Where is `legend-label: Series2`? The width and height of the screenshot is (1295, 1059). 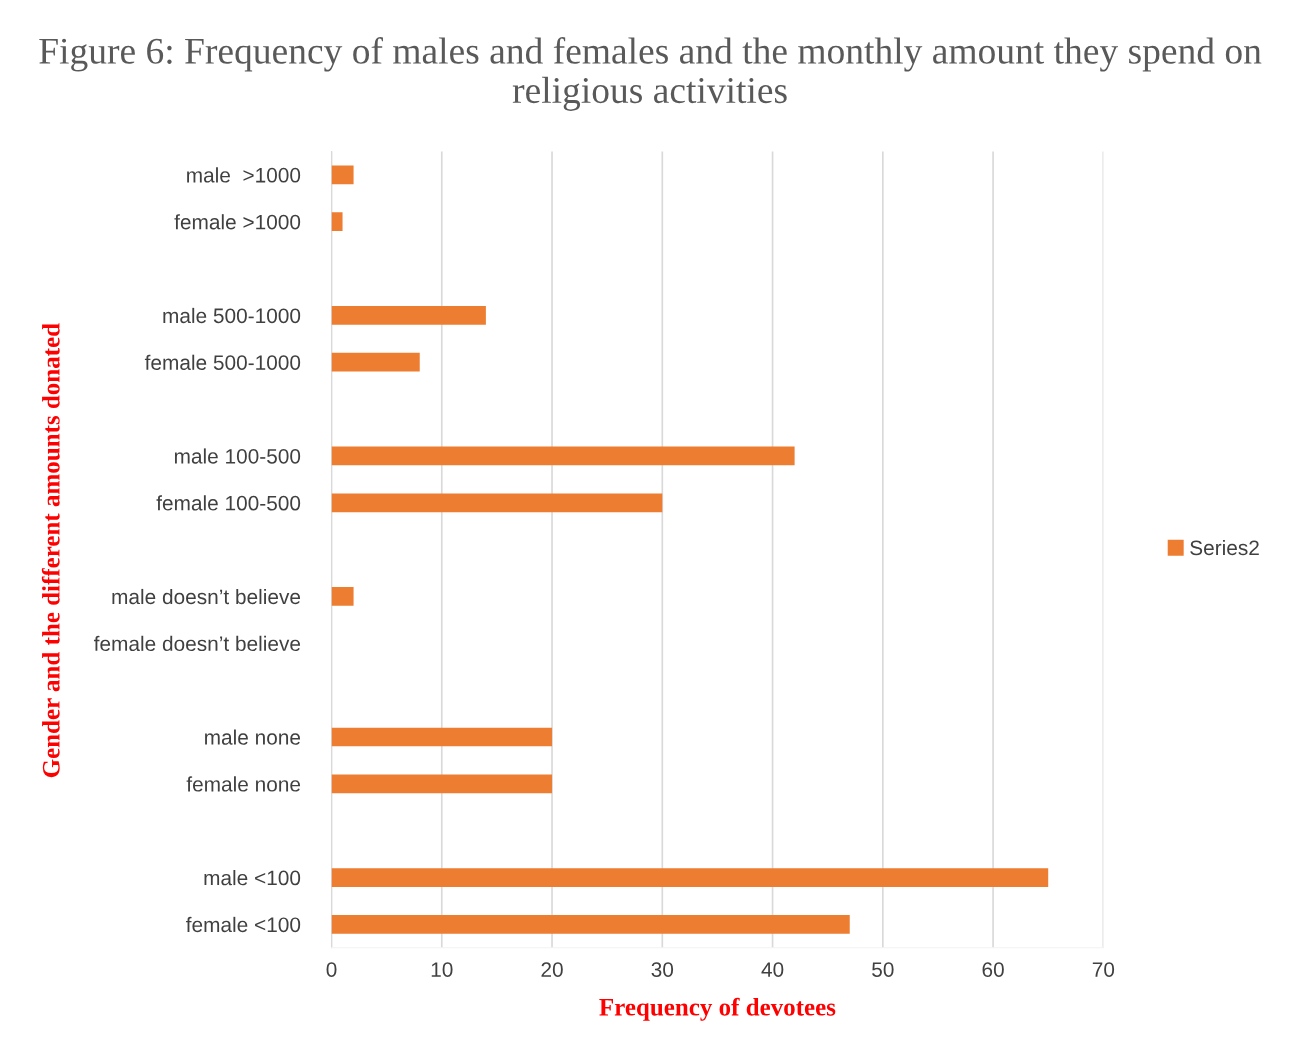 legend-label: Series2 is located at coordinates (1224, 547).